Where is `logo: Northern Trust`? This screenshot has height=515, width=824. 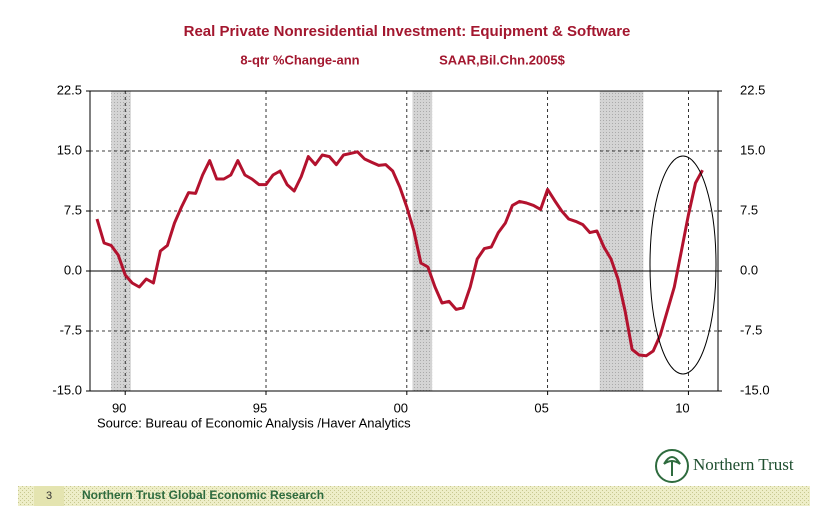
logo: Northern Trust is located at coordinates (724, 466).